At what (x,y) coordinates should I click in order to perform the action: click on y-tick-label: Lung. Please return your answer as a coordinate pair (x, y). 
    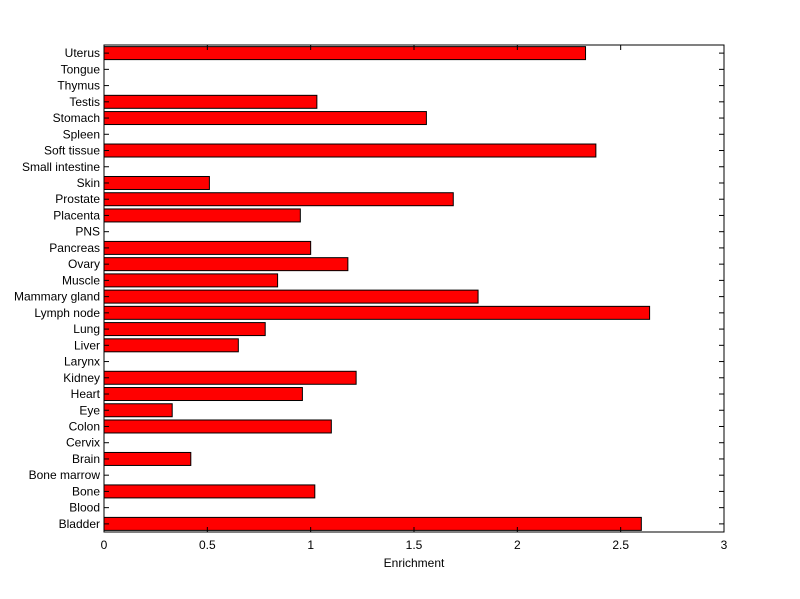
    Looking at the image, I should click on (86, 329).